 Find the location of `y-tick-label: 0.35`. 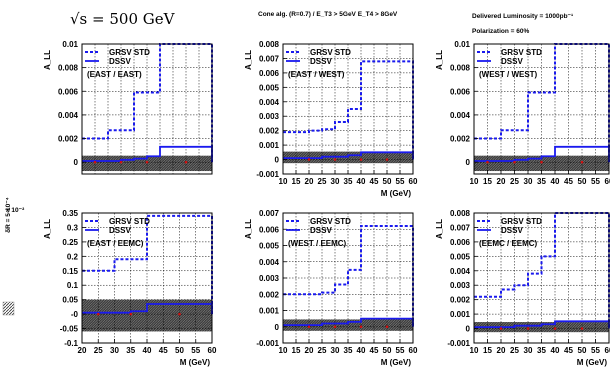

y-tick-label: 0.35 is located at coordinates (70, 213).